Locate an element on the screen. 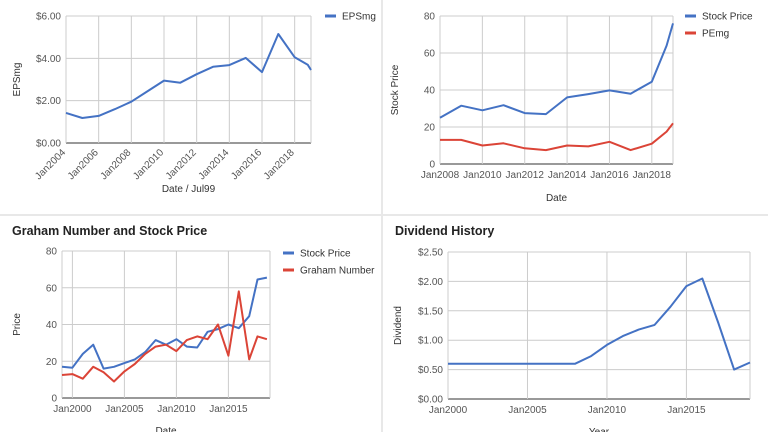 This screenshot has height=432, width=768. legend-label: EPSmg is located at coordinates (359, 17).